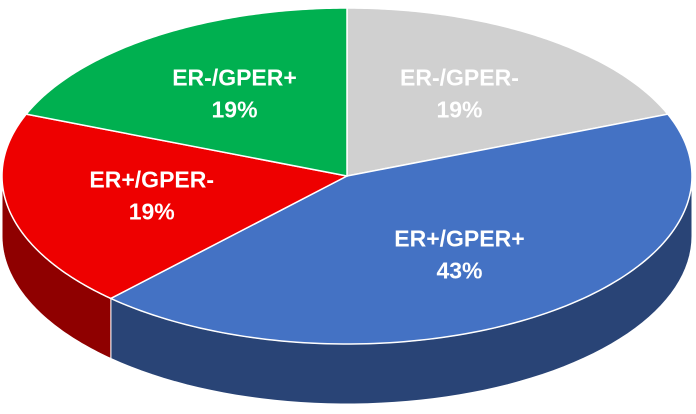 The width and height of the screenshot is (696, 414). I want to click on data-label-name: ER-/GPER-, so click(459, 77).